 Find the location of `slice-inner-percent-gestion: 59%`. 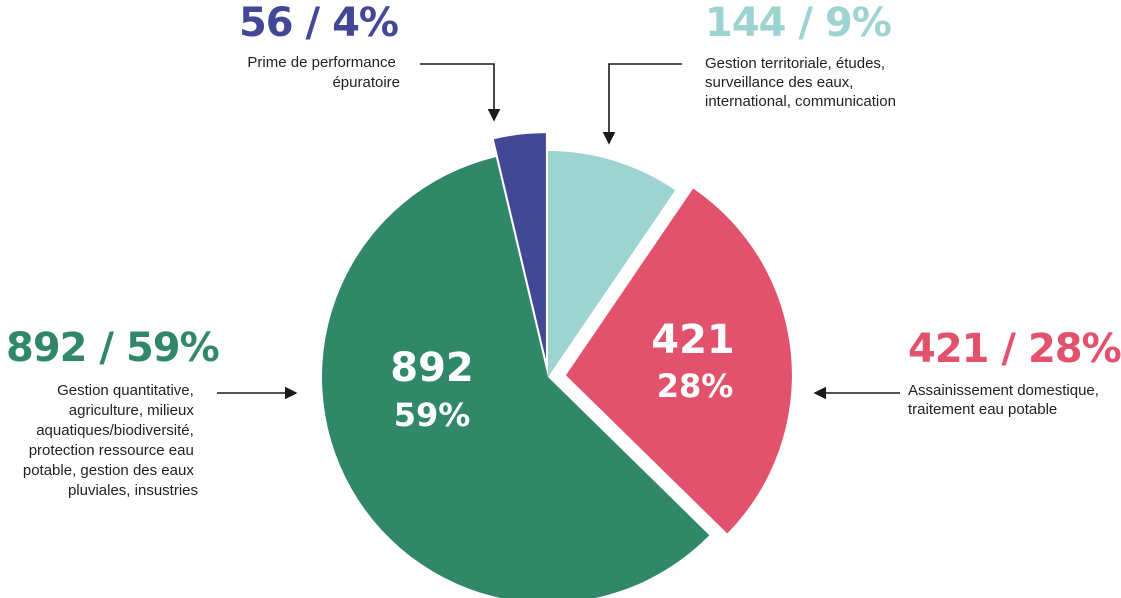

slice-inner-percent-gestion: 59% is located at coordinates (432, 415).